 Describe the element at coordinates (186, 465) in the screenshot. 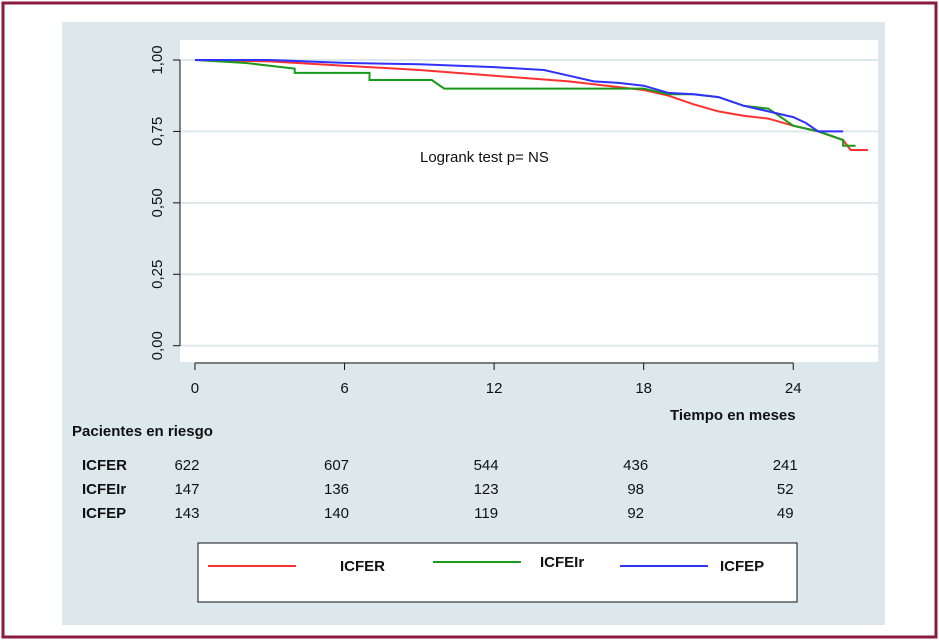

I see `risk-value: 622` at that location.